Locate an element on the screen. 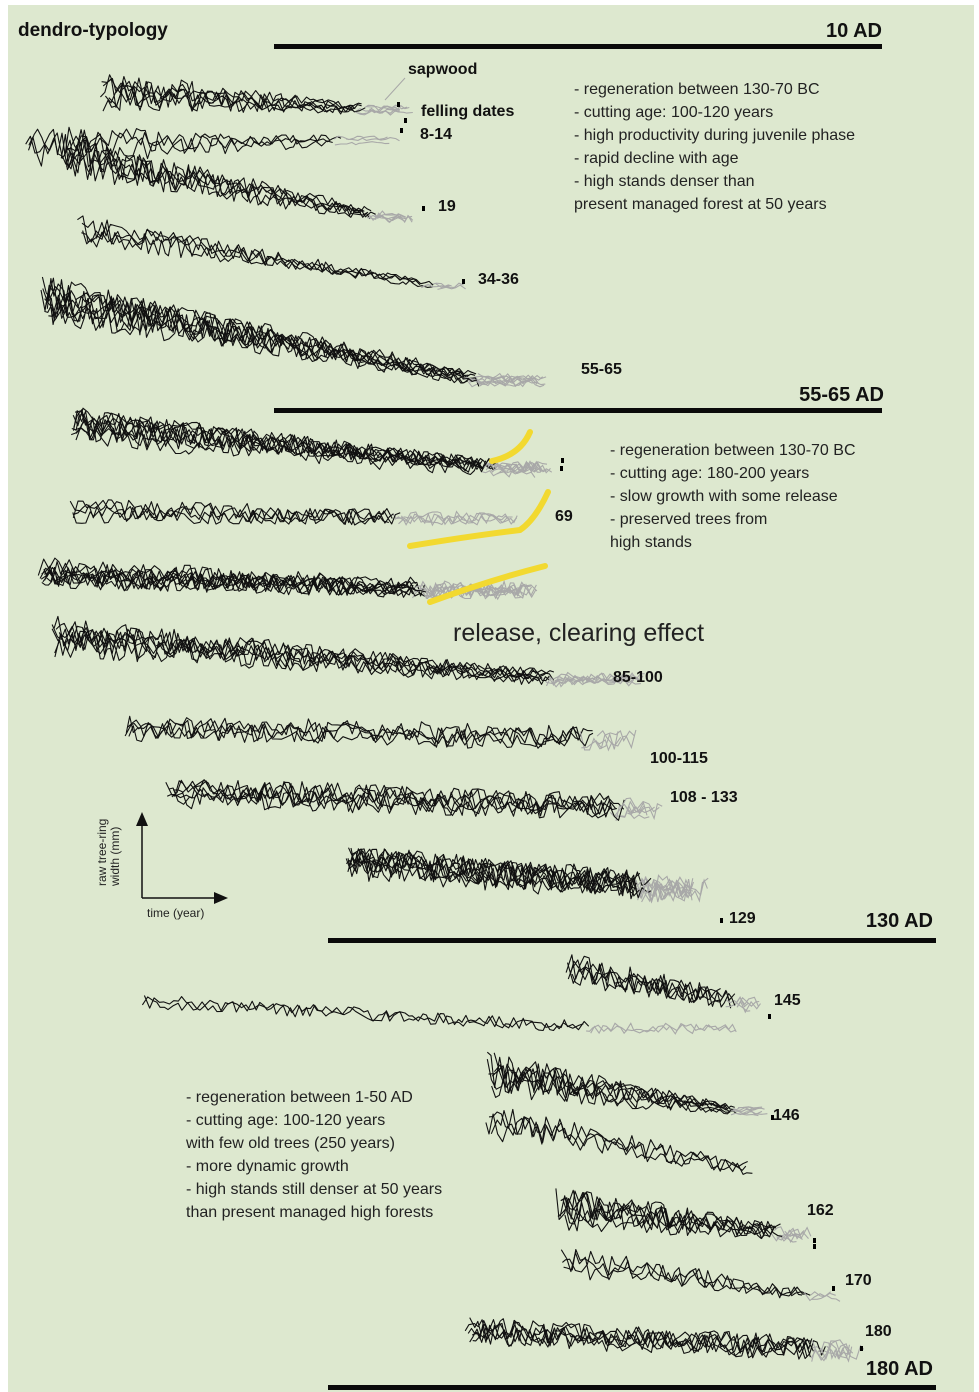  note-line: - high stands denser than is located at coordinates (664, 181).